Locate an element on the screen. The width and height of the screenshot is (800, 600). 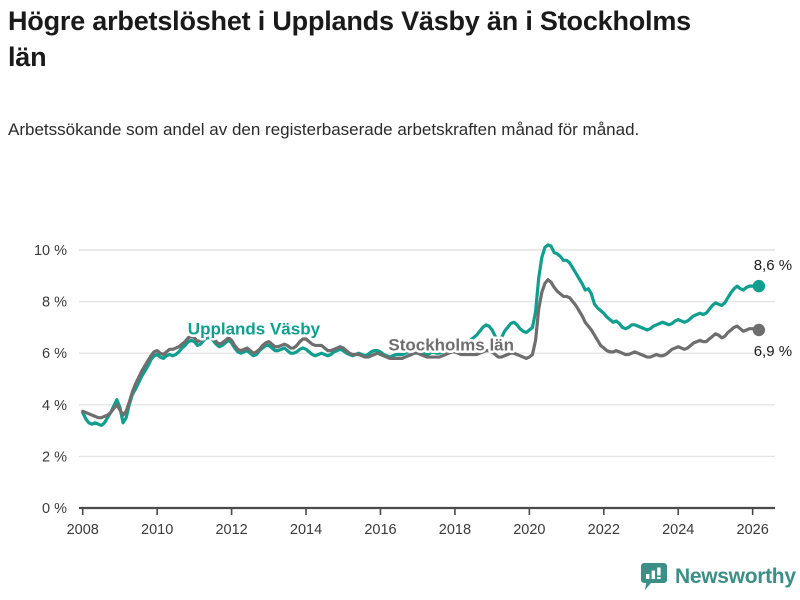
series-label-halo-2: Stockholms län is located at coordinates (451, 345).